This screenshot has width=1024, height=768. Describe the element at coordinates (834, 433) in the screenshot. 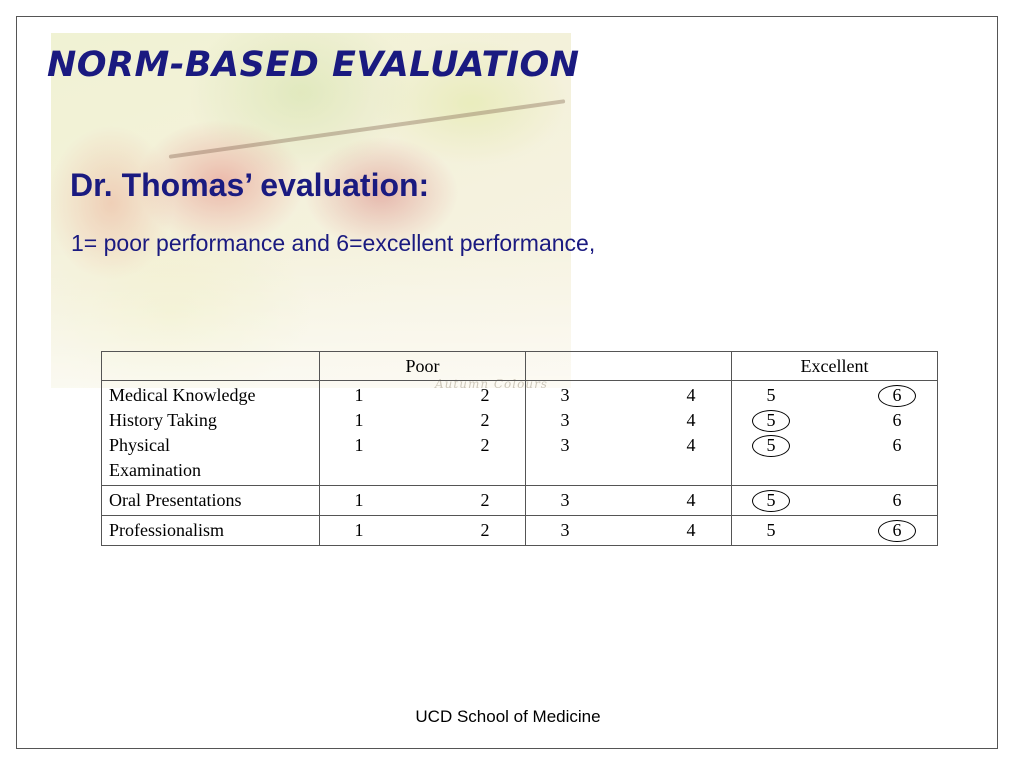

I see `score-cell-excellent: 5 6 5 6 5 6` at that location.